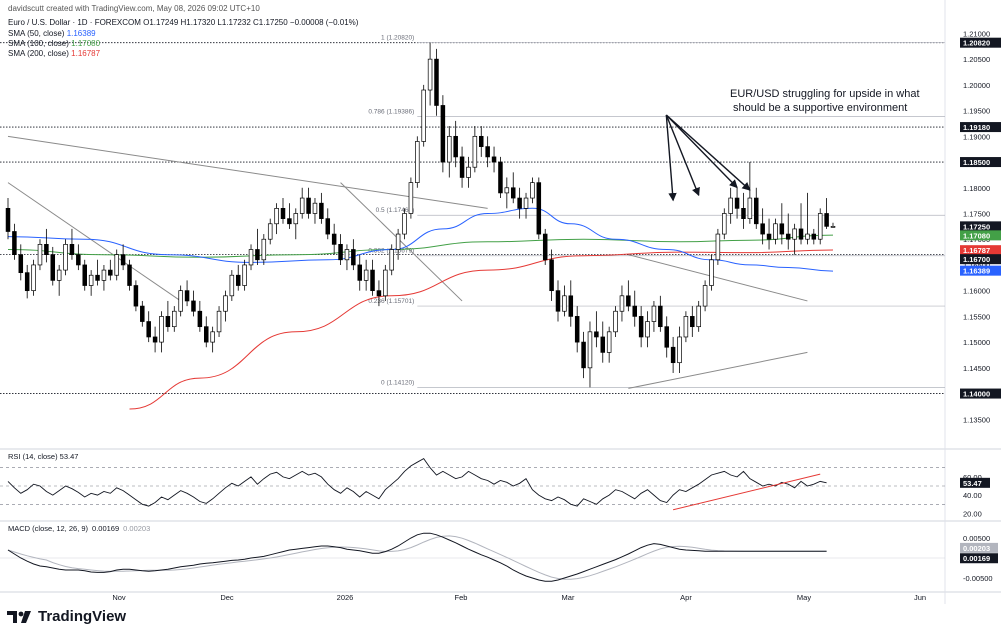 This screenshot has height=637, width=1001. I want to click on time-axis: Nov Dec 2026 Feb Mar Apr May Jun, so click(519, 597).